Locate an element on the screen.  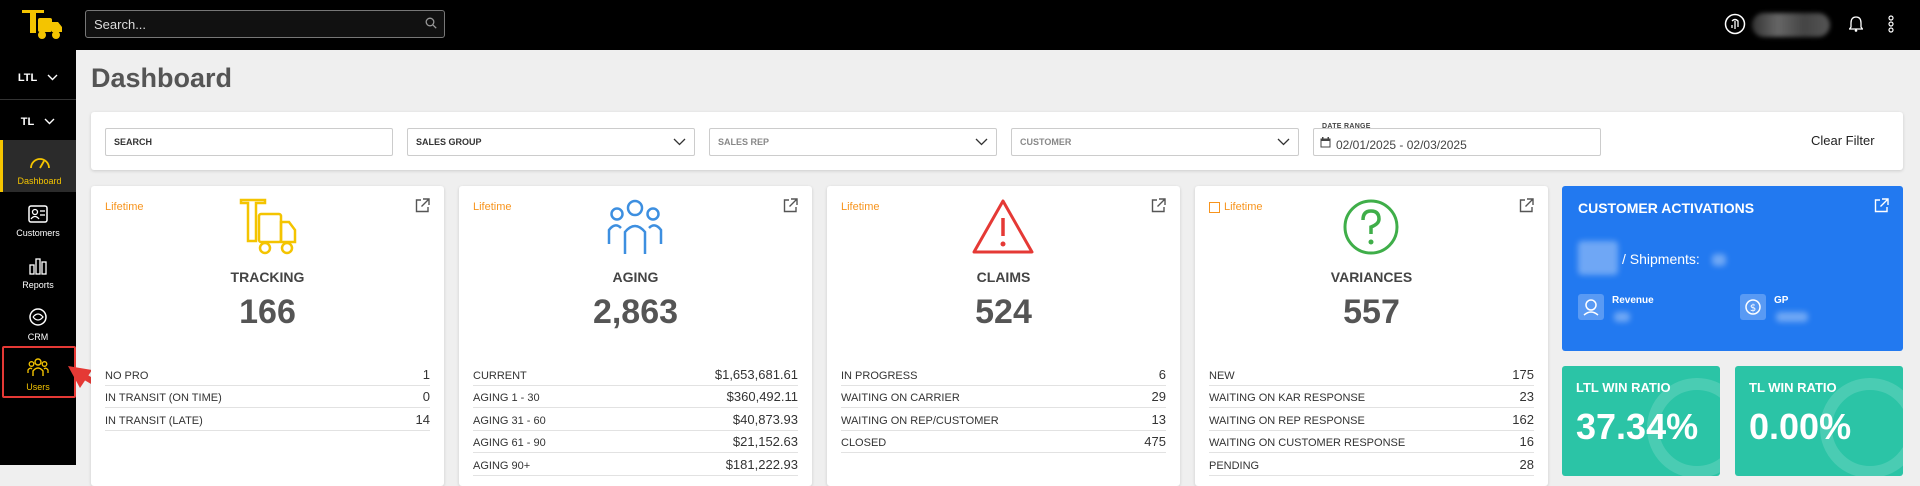
stat-value: 23 is located at coordinates (1526, 396).